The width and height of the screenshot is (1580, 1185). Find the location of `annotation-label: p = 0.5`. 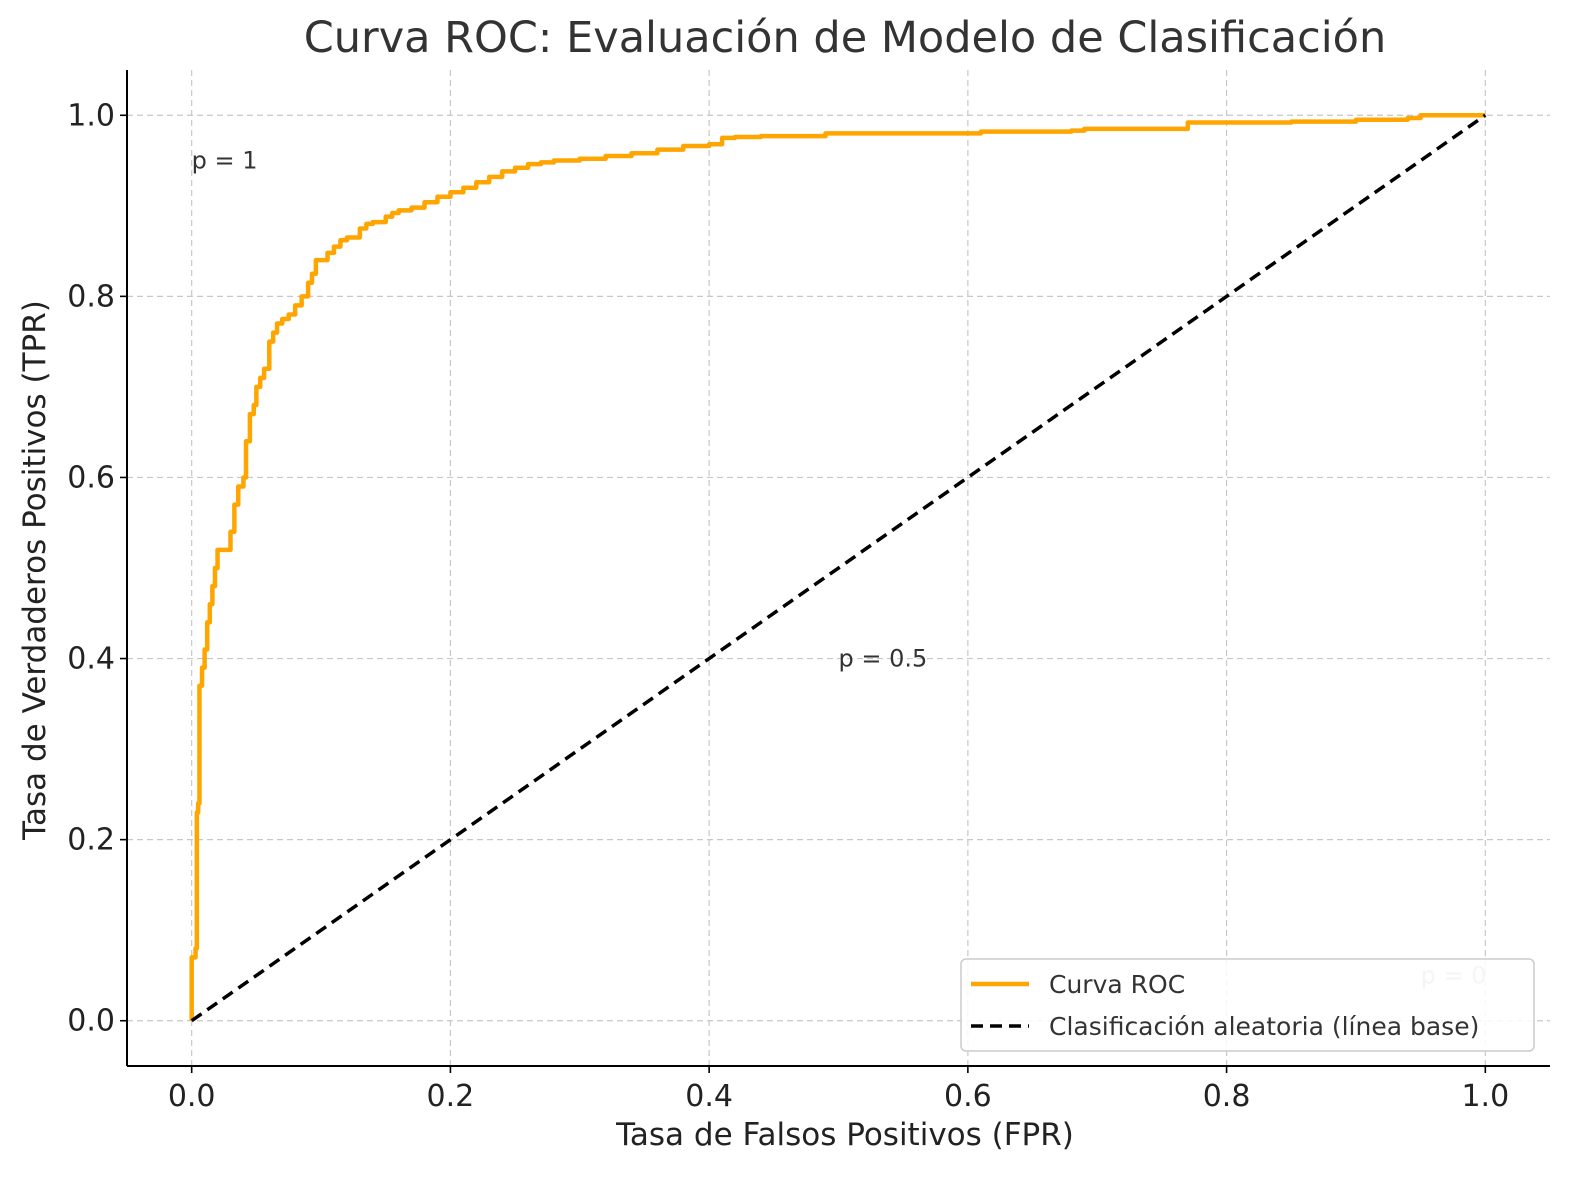

annotation-label: p = 0.5 is located at coordinates (883, 659).